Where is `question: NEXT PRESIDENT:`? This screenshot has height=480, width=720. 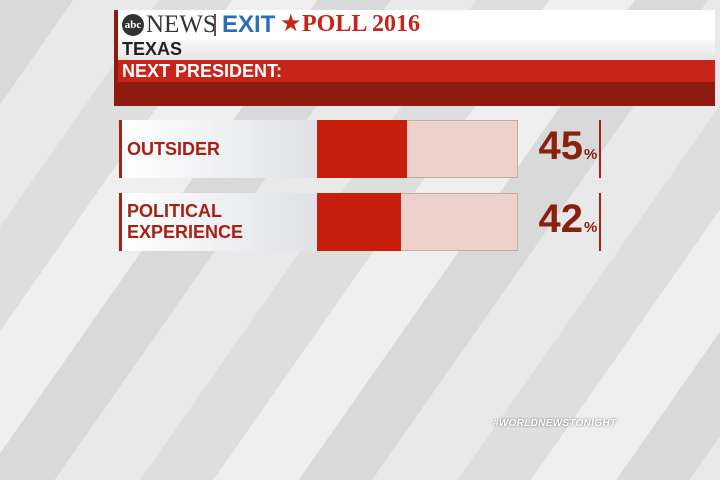
question: NEXT PRESIDENT: is located at coordinates (202, 71).